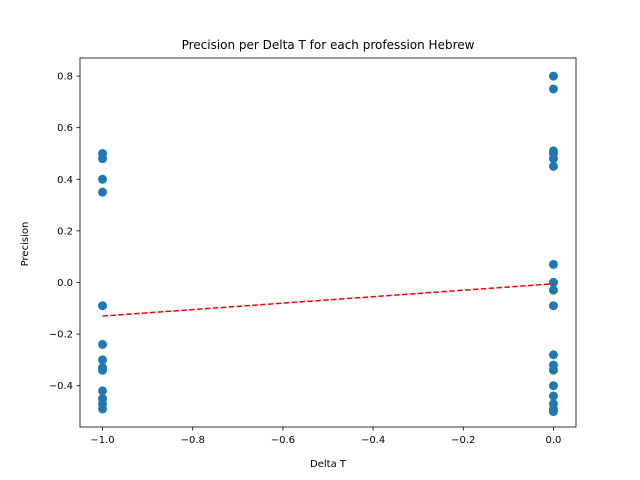 The width and height of the screenshot is (640, 480). Describe the element at coordinates (102, 440) in the screenshot. I see `x-tick-label: −1.0` at that location.